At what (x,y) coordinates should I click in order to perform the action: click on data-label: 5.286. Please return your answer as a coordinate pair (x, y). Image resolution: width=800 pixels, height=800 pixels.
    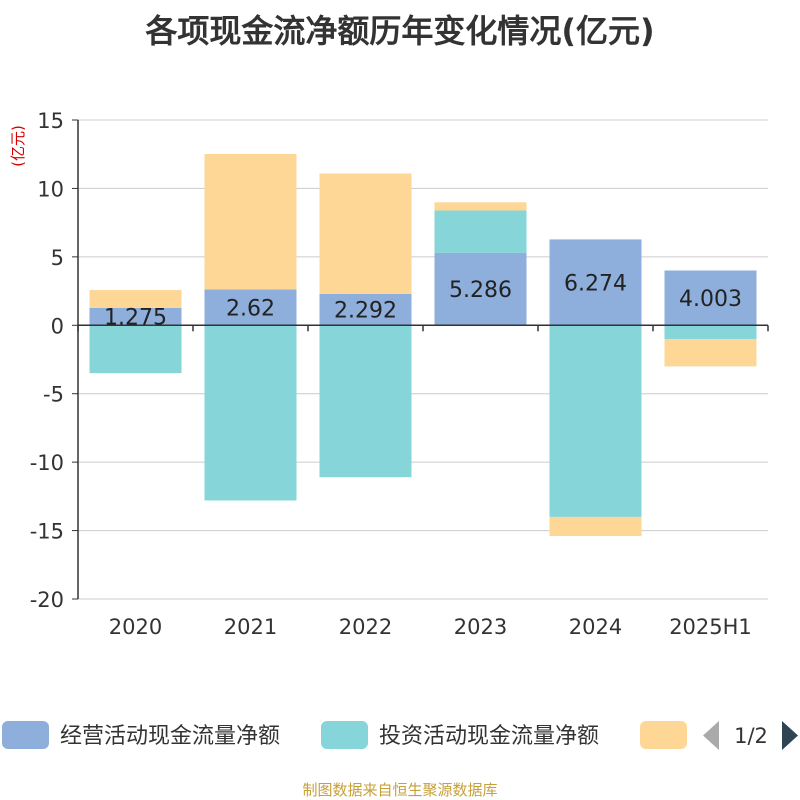
    Looking at the image, I should click on (480, 290).